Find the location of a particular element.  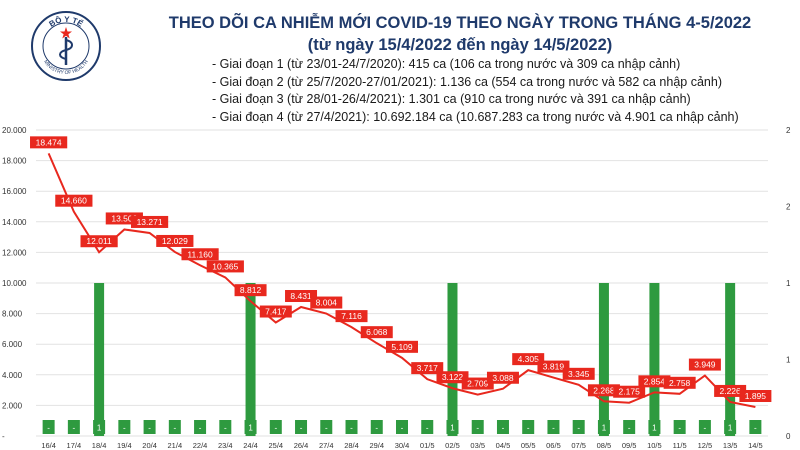

x-tick-label: 05/5 is located at coordinates (528, 445).